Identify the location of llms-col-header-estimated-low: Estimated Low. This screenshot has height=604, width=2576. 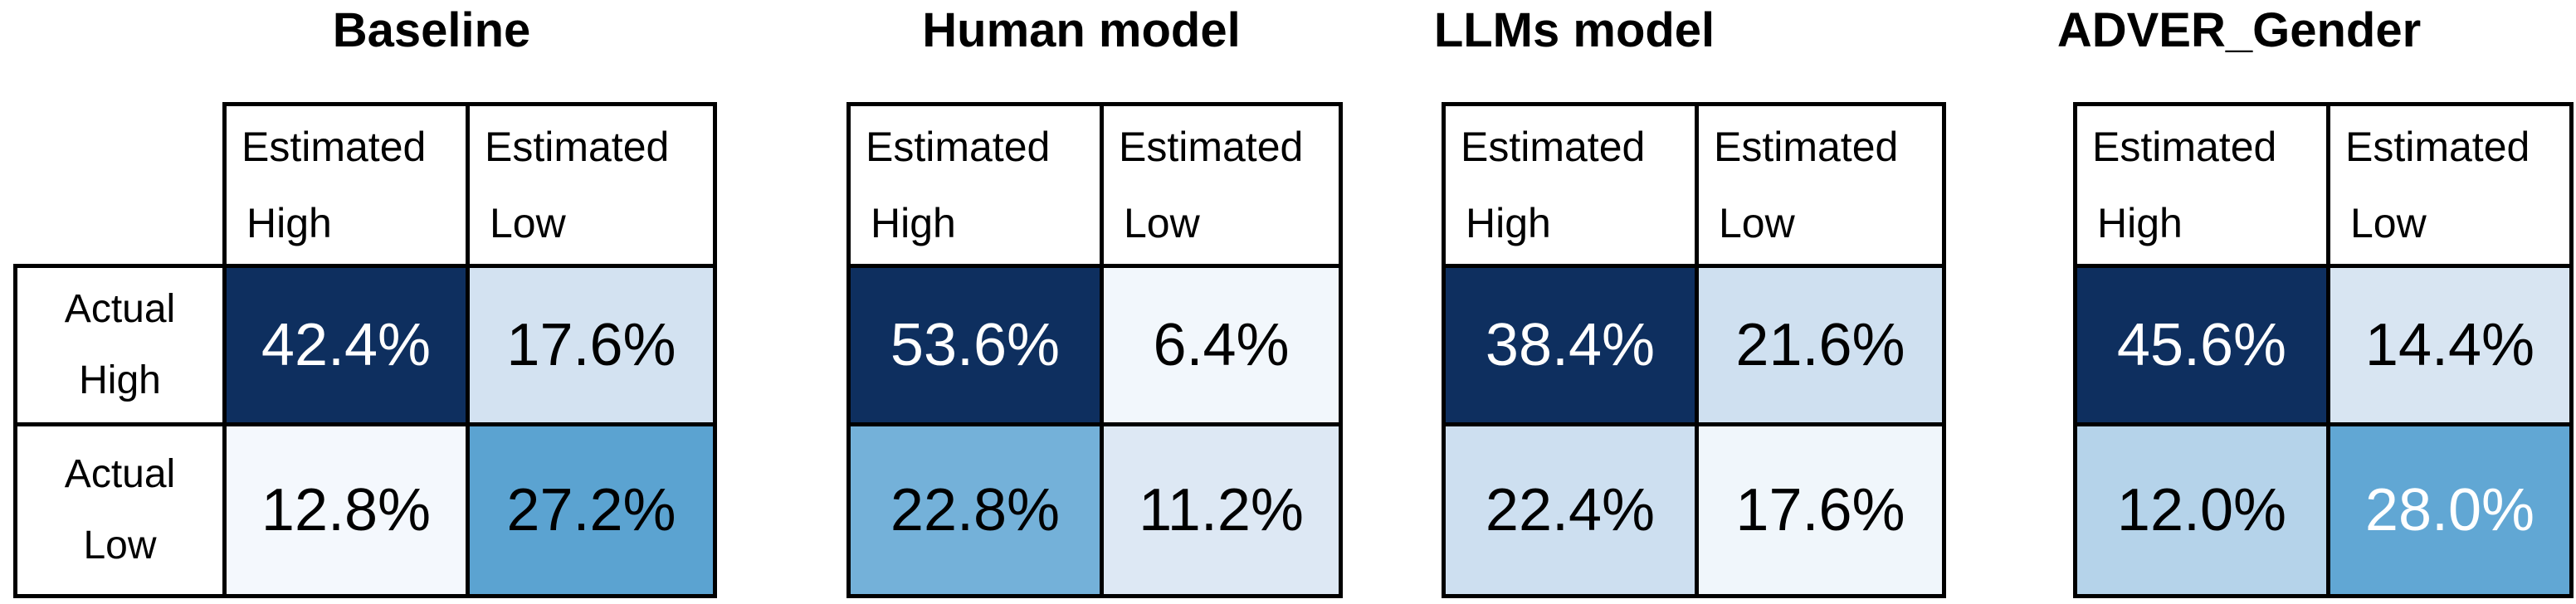
(1821, 185).